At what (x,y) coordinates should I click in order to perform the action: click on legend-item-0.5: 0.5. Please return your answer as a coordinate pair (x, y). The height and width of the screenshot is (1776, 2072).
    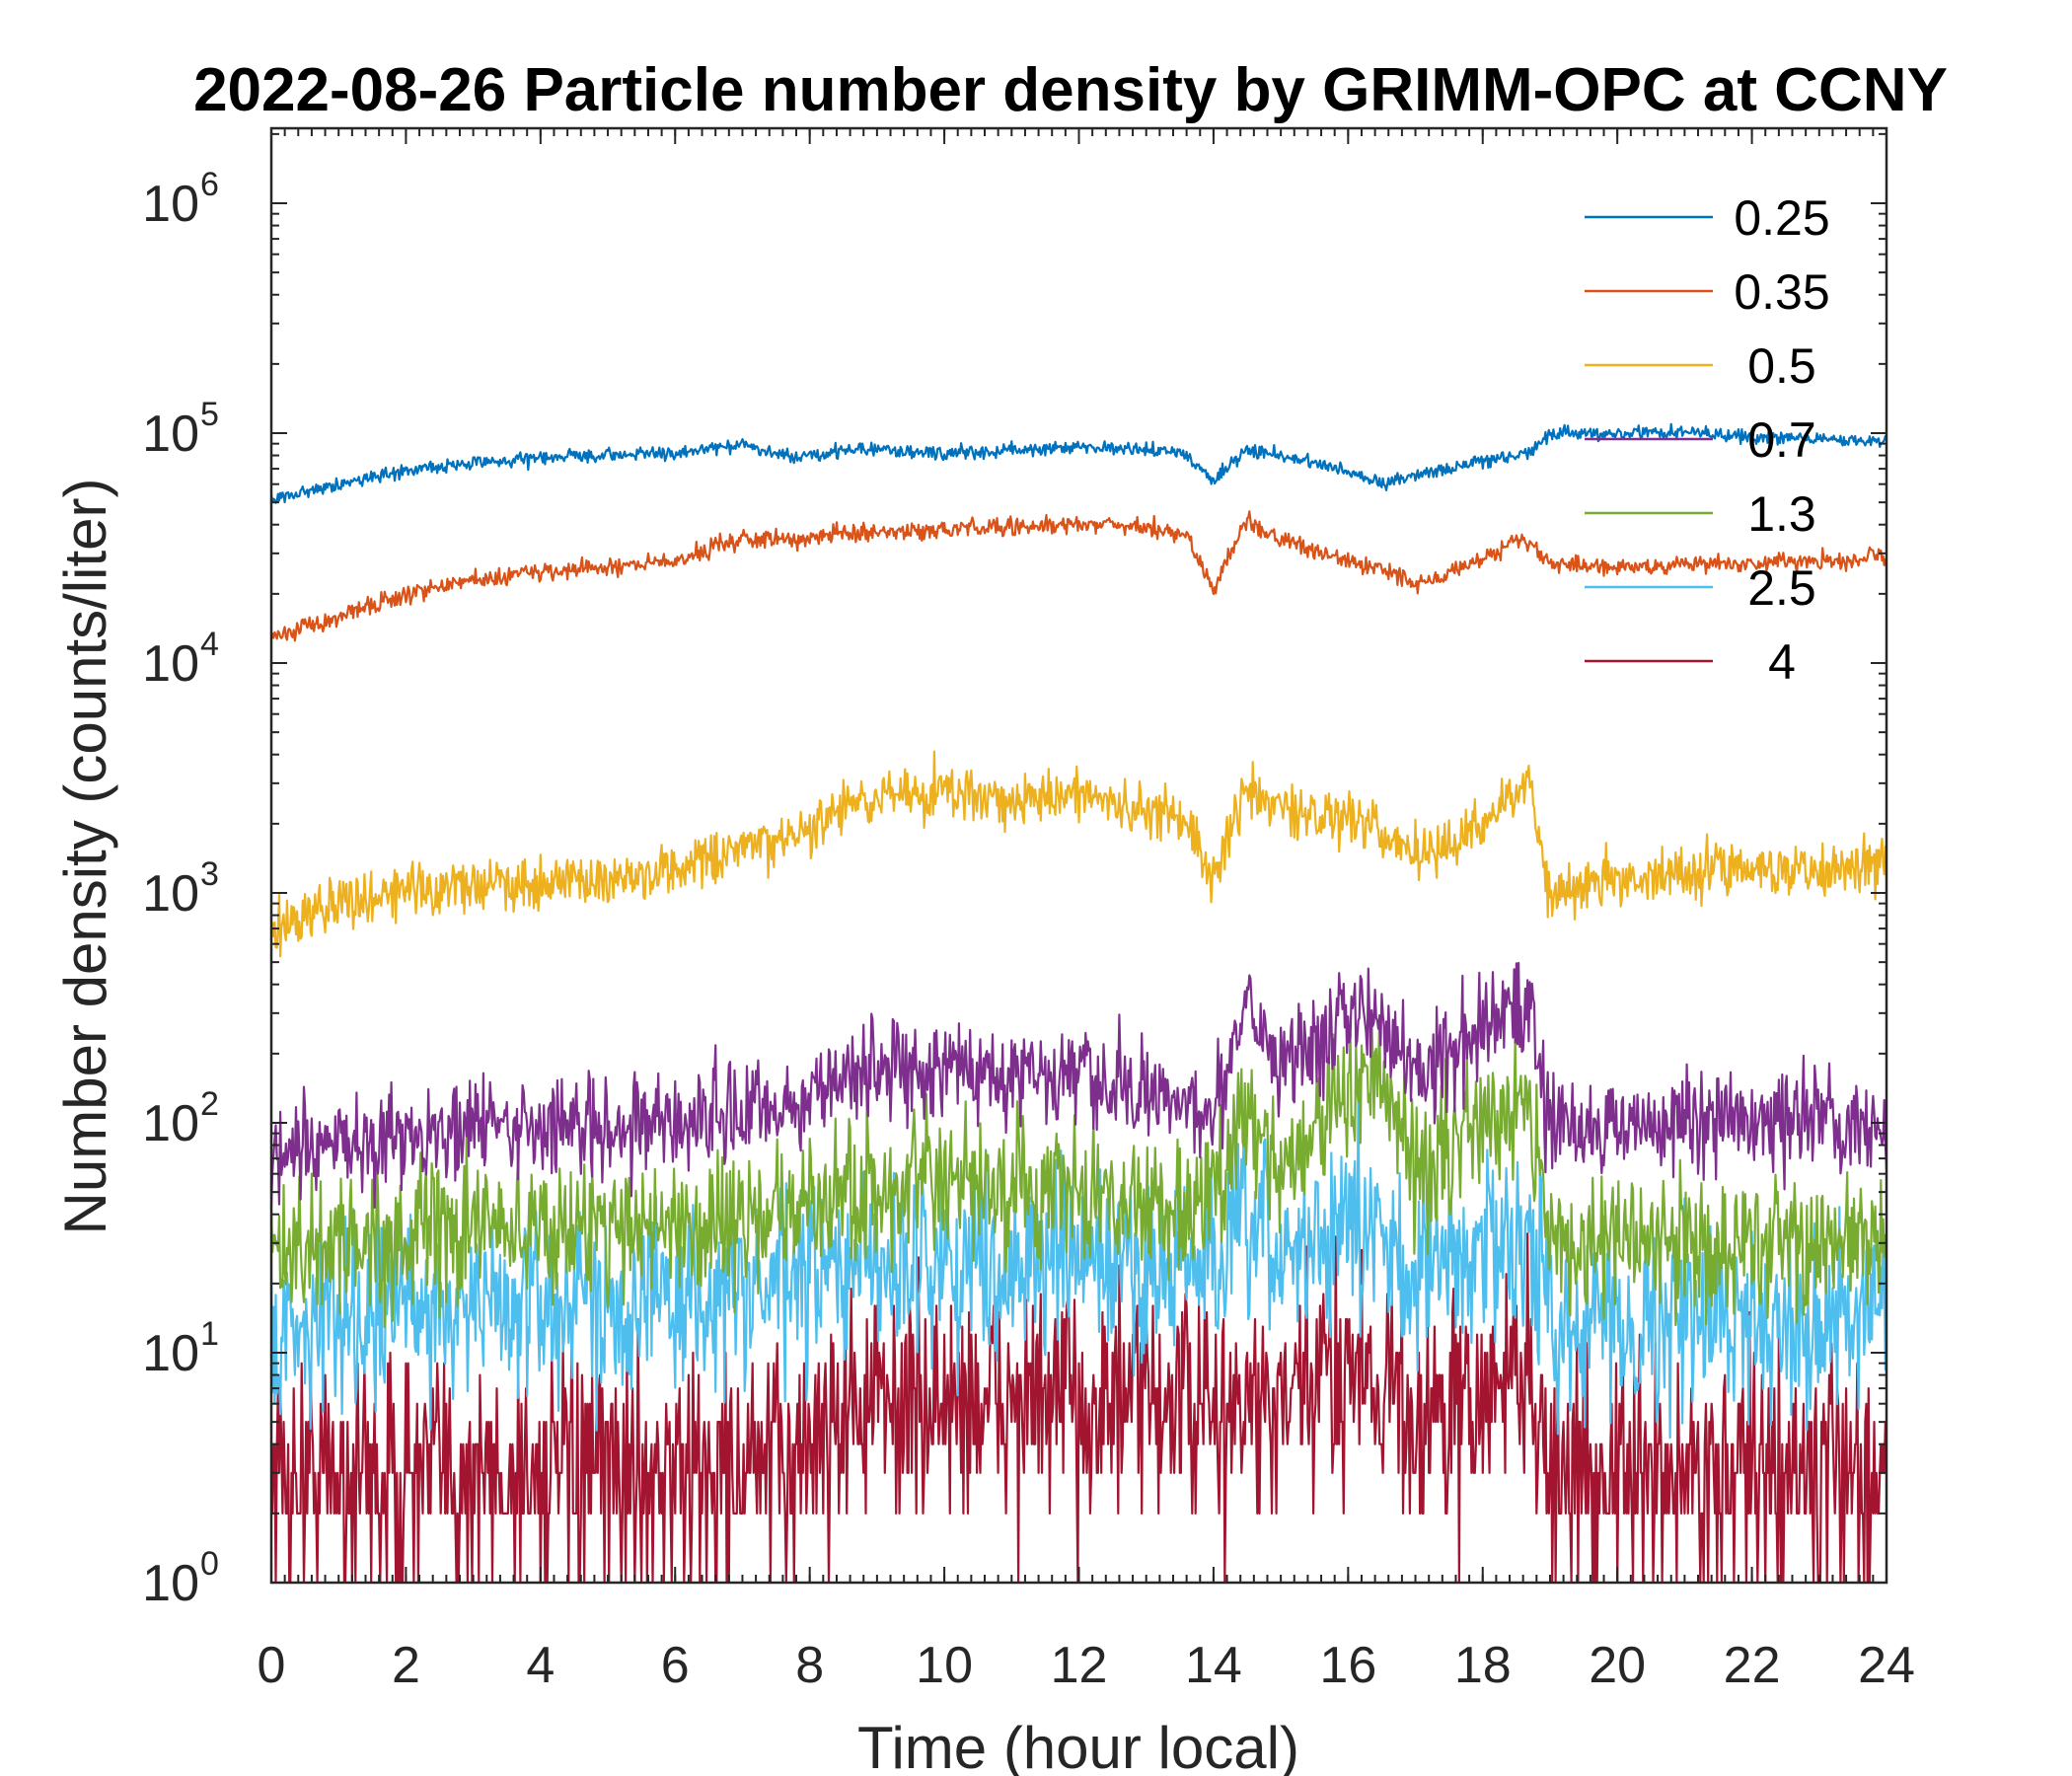
    Looking at the image, I should click on (1700, 366).